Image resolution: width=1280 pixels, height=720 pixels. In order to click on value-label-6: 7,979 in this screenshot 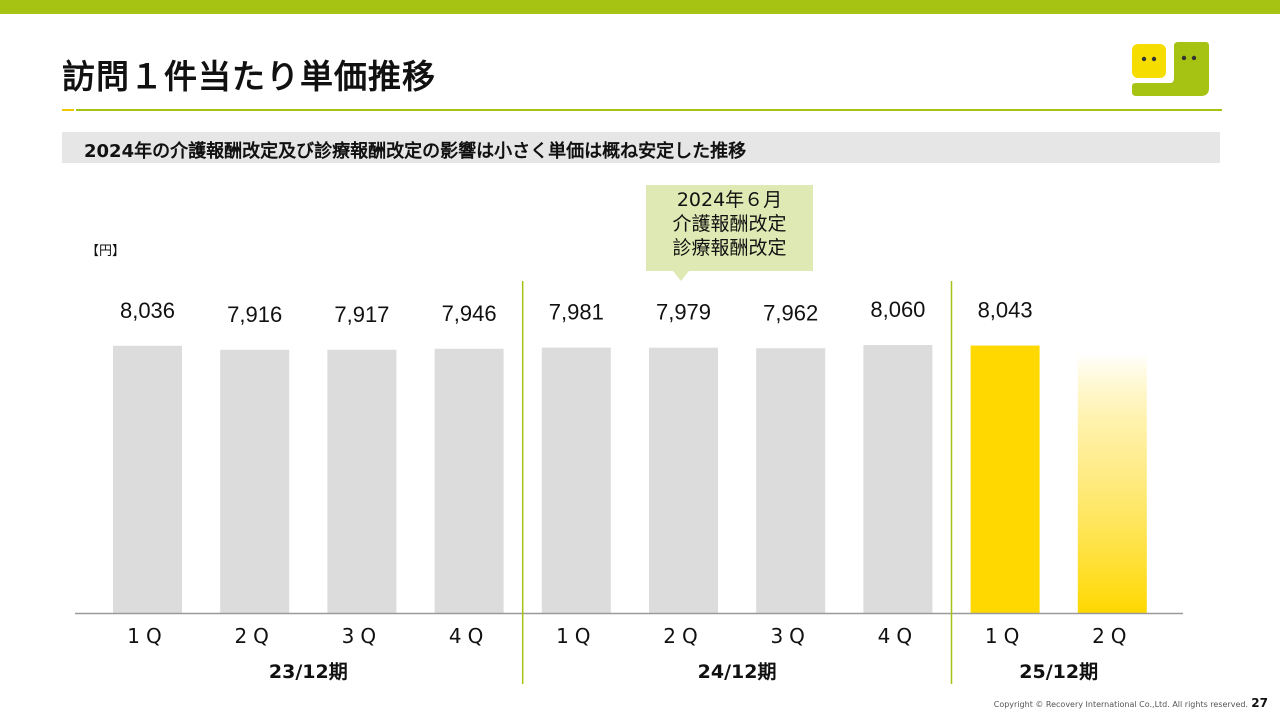, I will do `click(683, 312)`.